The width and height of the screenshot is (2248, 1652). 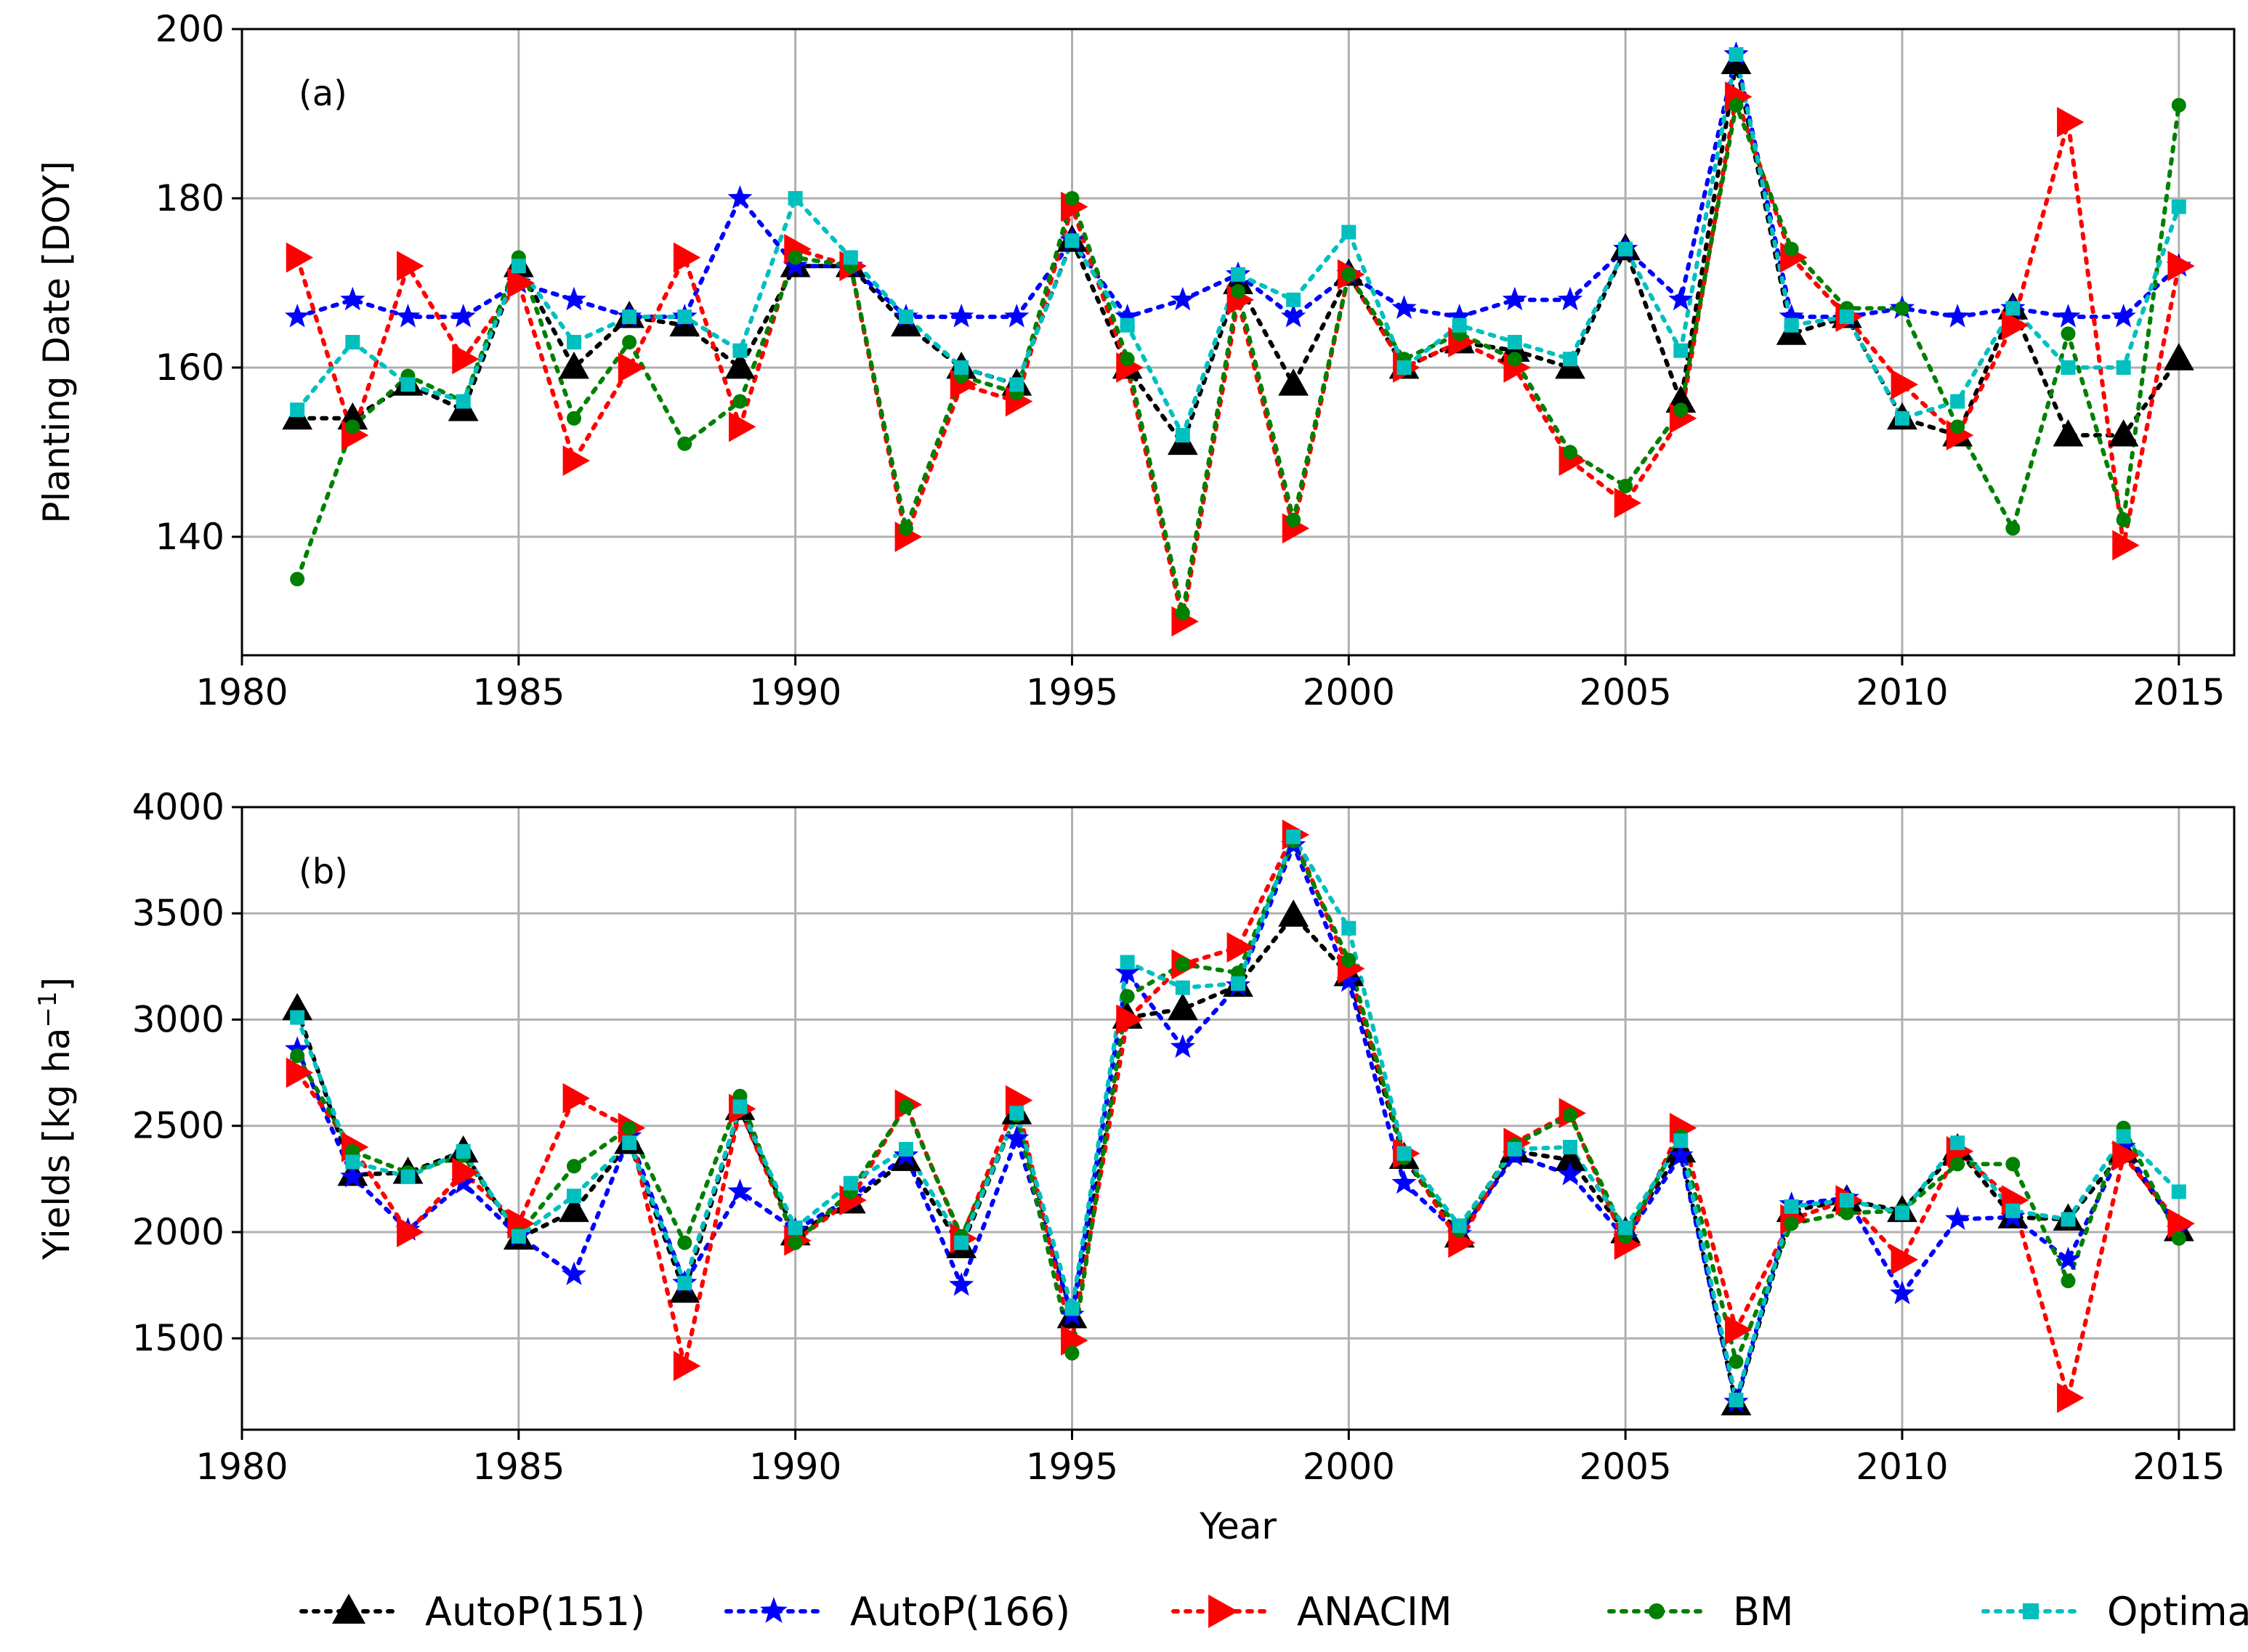 I want to click on legend: AutoP(151) AutoP(166) ANACIM BM Optimal, so click(x=1273, y=1612).